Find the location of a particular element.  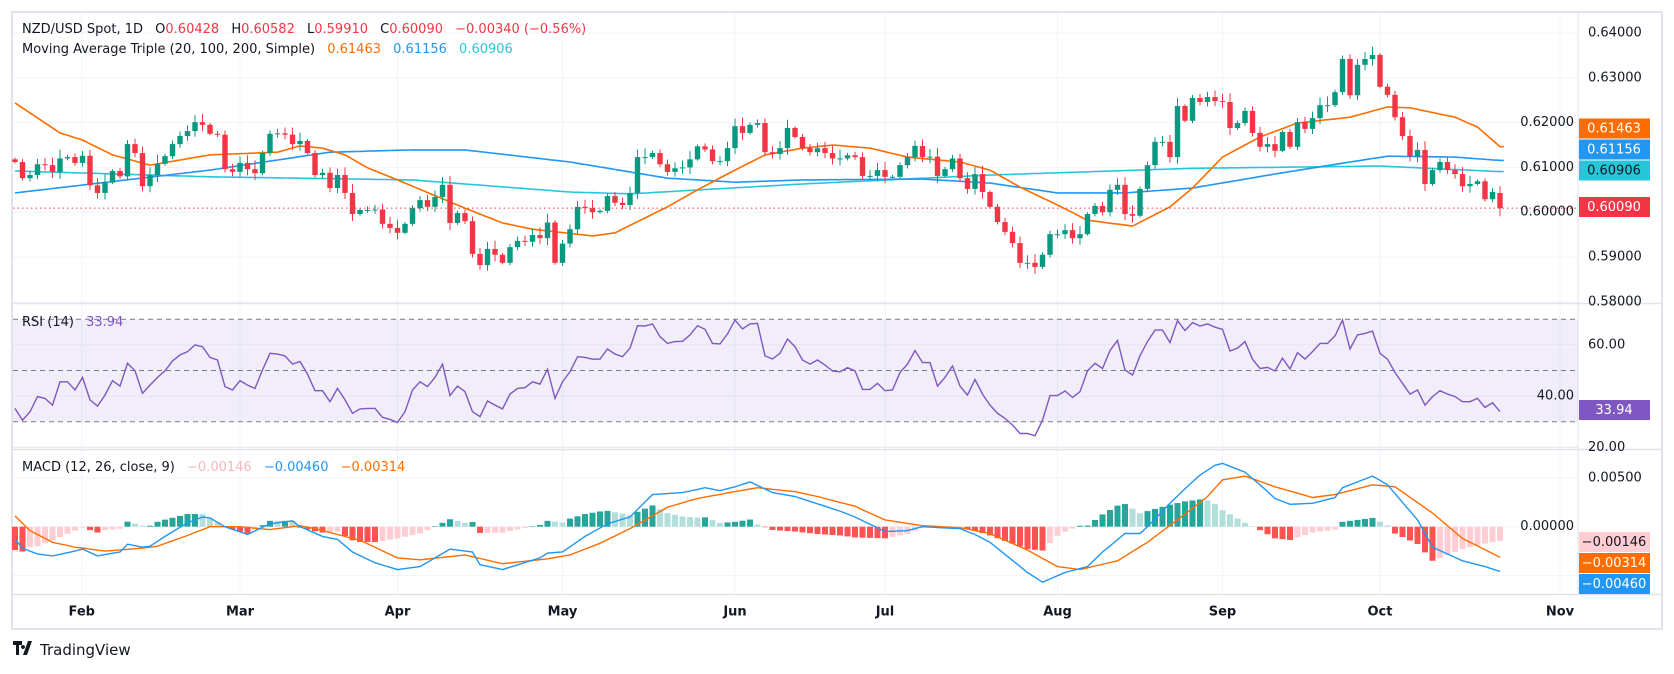

tradingview-logo: TradingView is located at coordinates (72, 649).